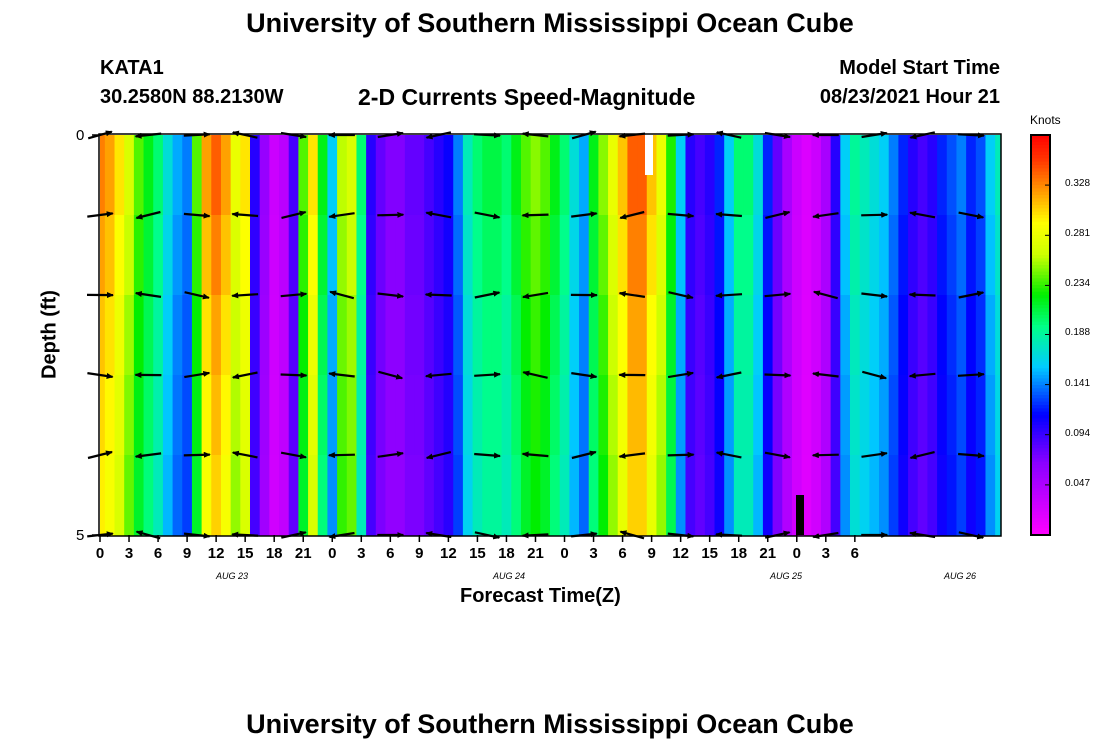  Describe the element at coordinates (508, 576) in the screenshot. I see `x-date-label: AUG 24` at that location.